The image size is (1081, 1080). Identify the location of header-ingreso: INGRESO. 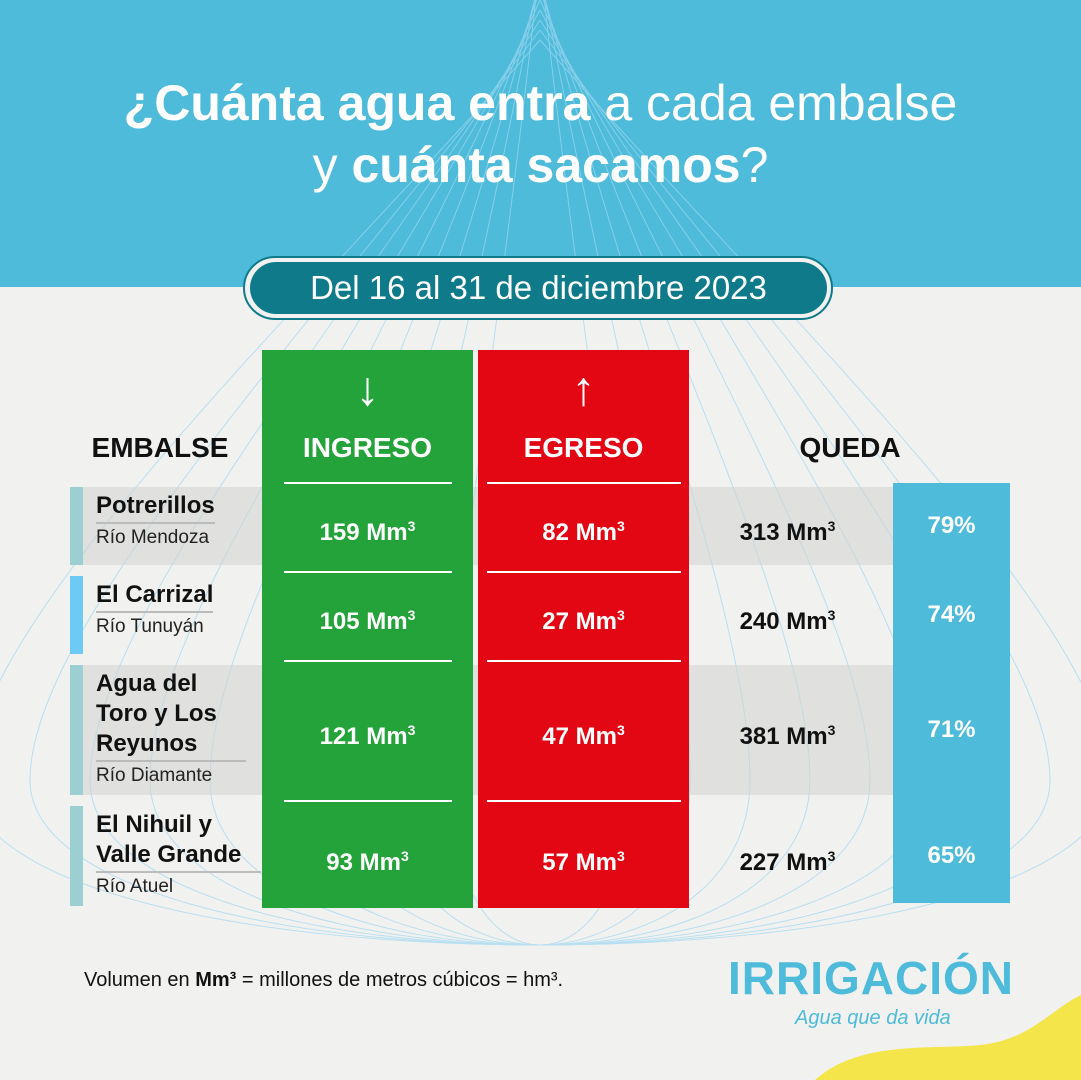
(367, 447).